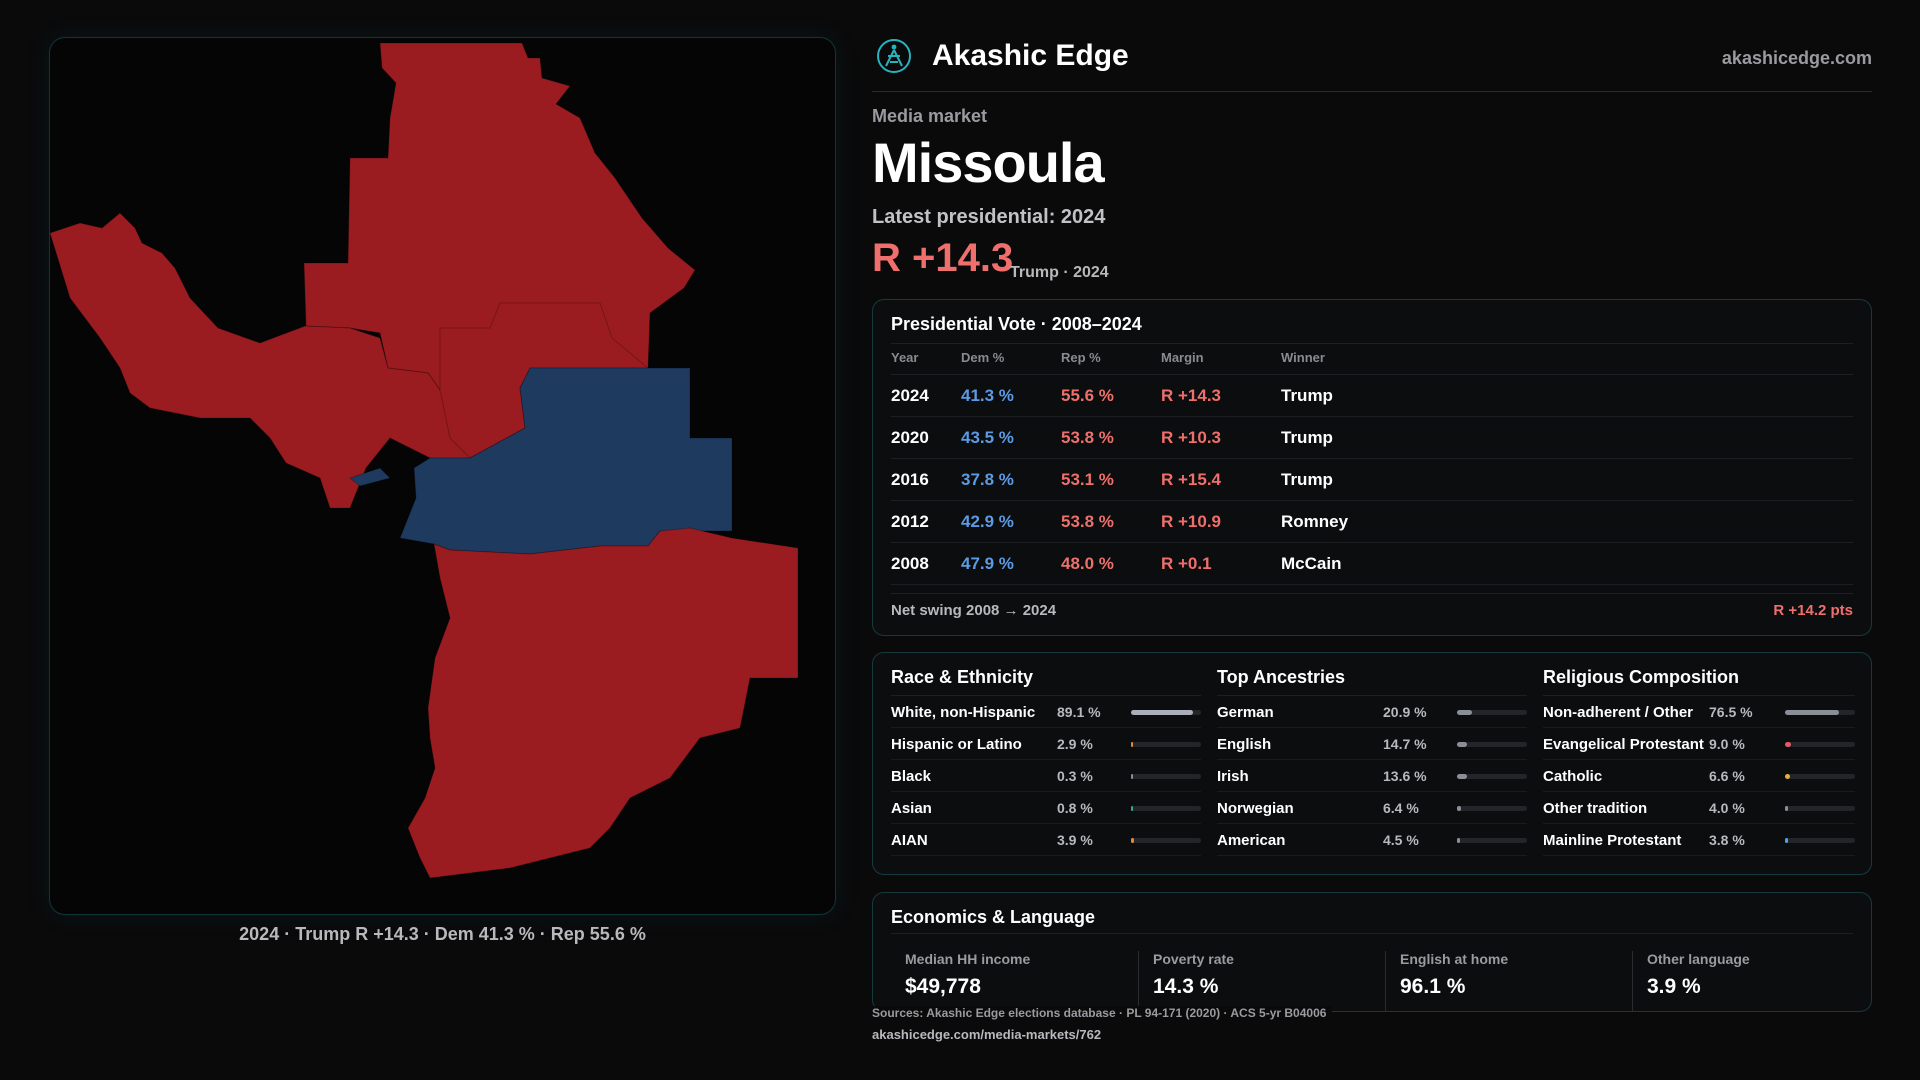  I want to click on list-item: Norwegian 6.4 %, so click(1372, 808).